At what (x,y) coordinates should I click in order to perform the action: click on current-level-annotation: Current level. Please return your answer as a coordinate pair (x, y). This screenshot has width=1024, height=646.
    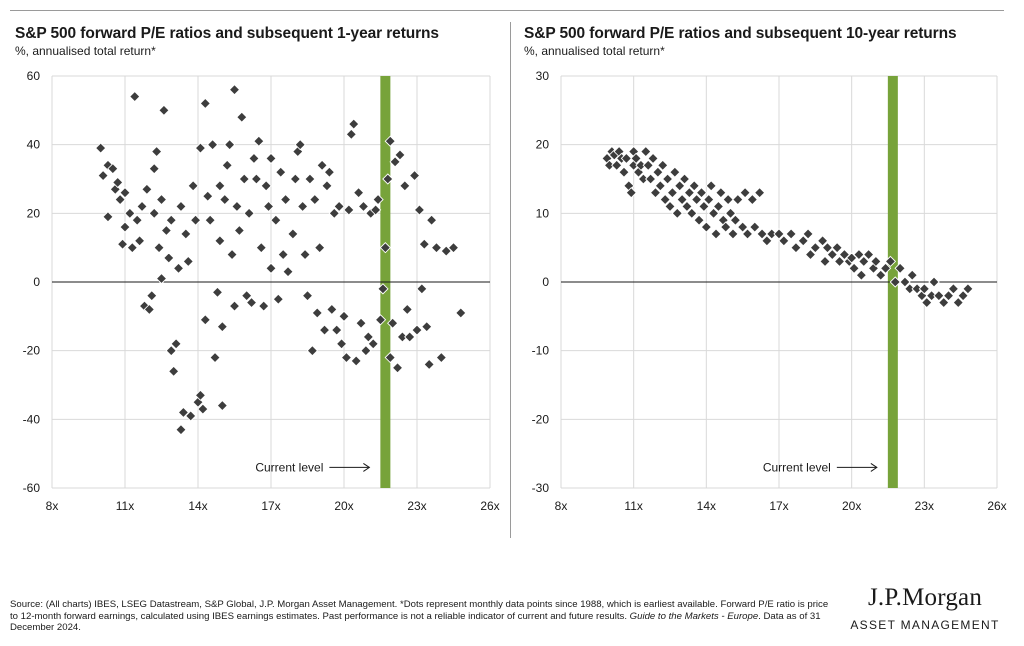
    Looking at the image, I should click on (289, 467).